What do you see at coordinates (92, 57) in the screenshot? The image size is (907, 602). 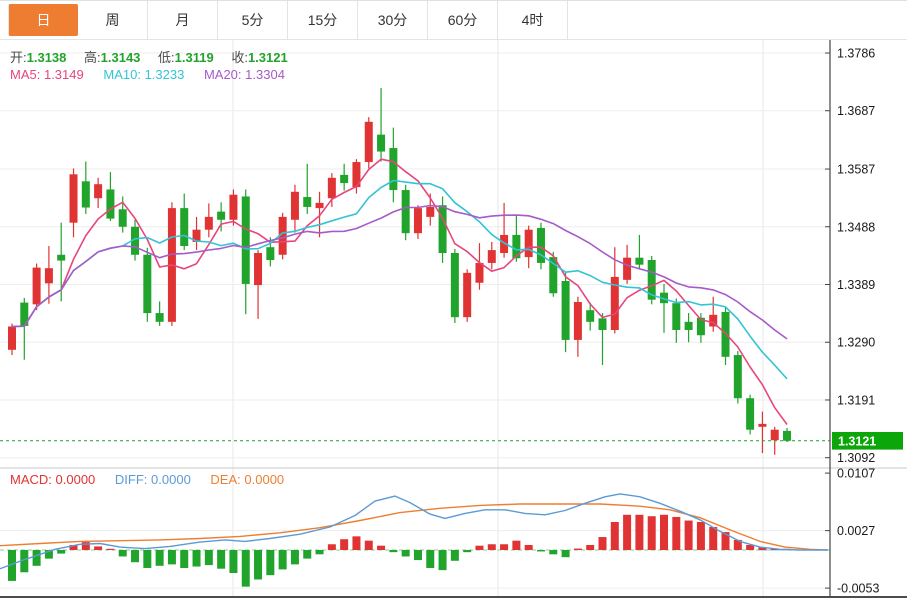 I see `high-label: 高:` at bounding box center [92, 57].